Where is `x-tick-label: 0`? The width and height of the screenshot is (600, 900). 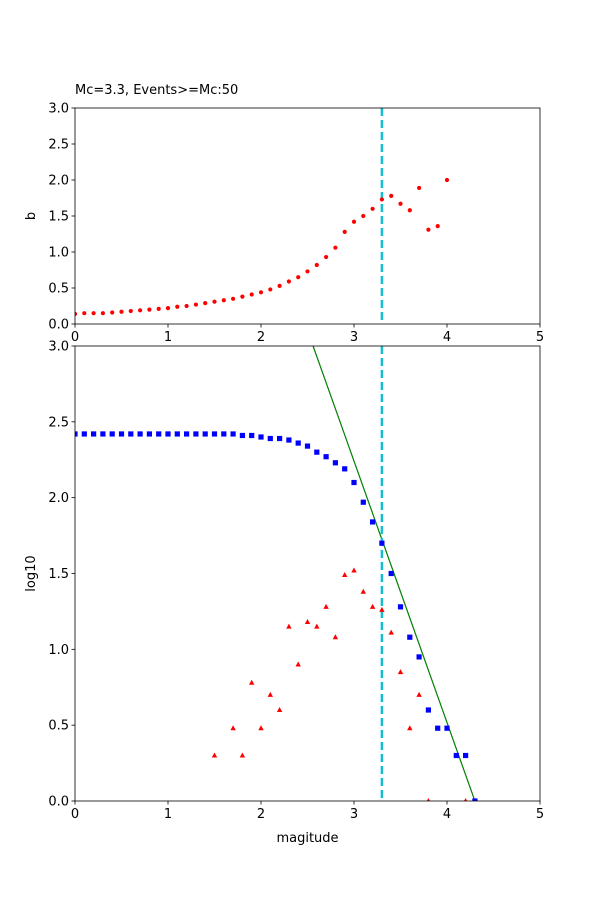
x-tick-label: 0 is located at coordinates (75, 337).